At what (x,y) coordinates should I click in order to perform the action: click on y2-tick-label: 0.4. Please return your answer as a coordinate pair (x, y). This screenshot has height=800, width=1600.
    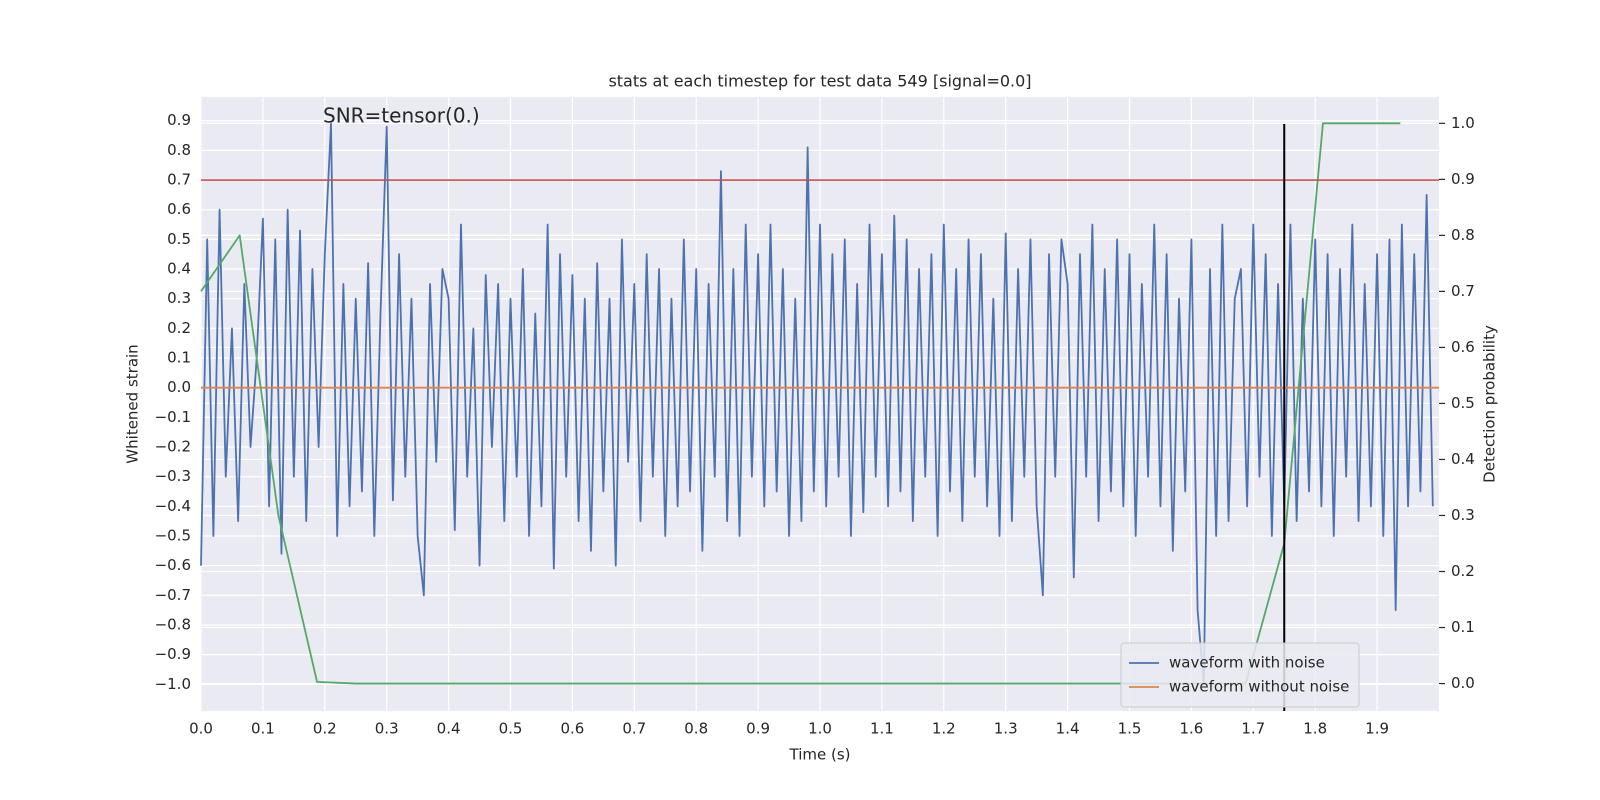
    Looking at the image, I should click on (1463, 459).